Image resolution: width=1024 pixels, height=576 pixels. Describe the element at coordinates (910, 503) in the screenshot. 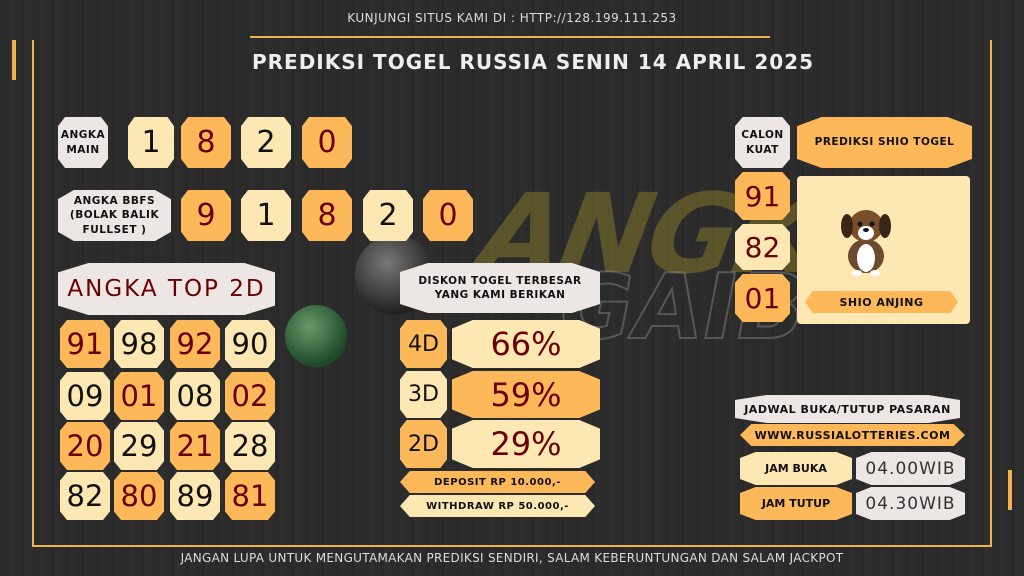

I see `jam-tutup-value: 04.30WIB` at that location.